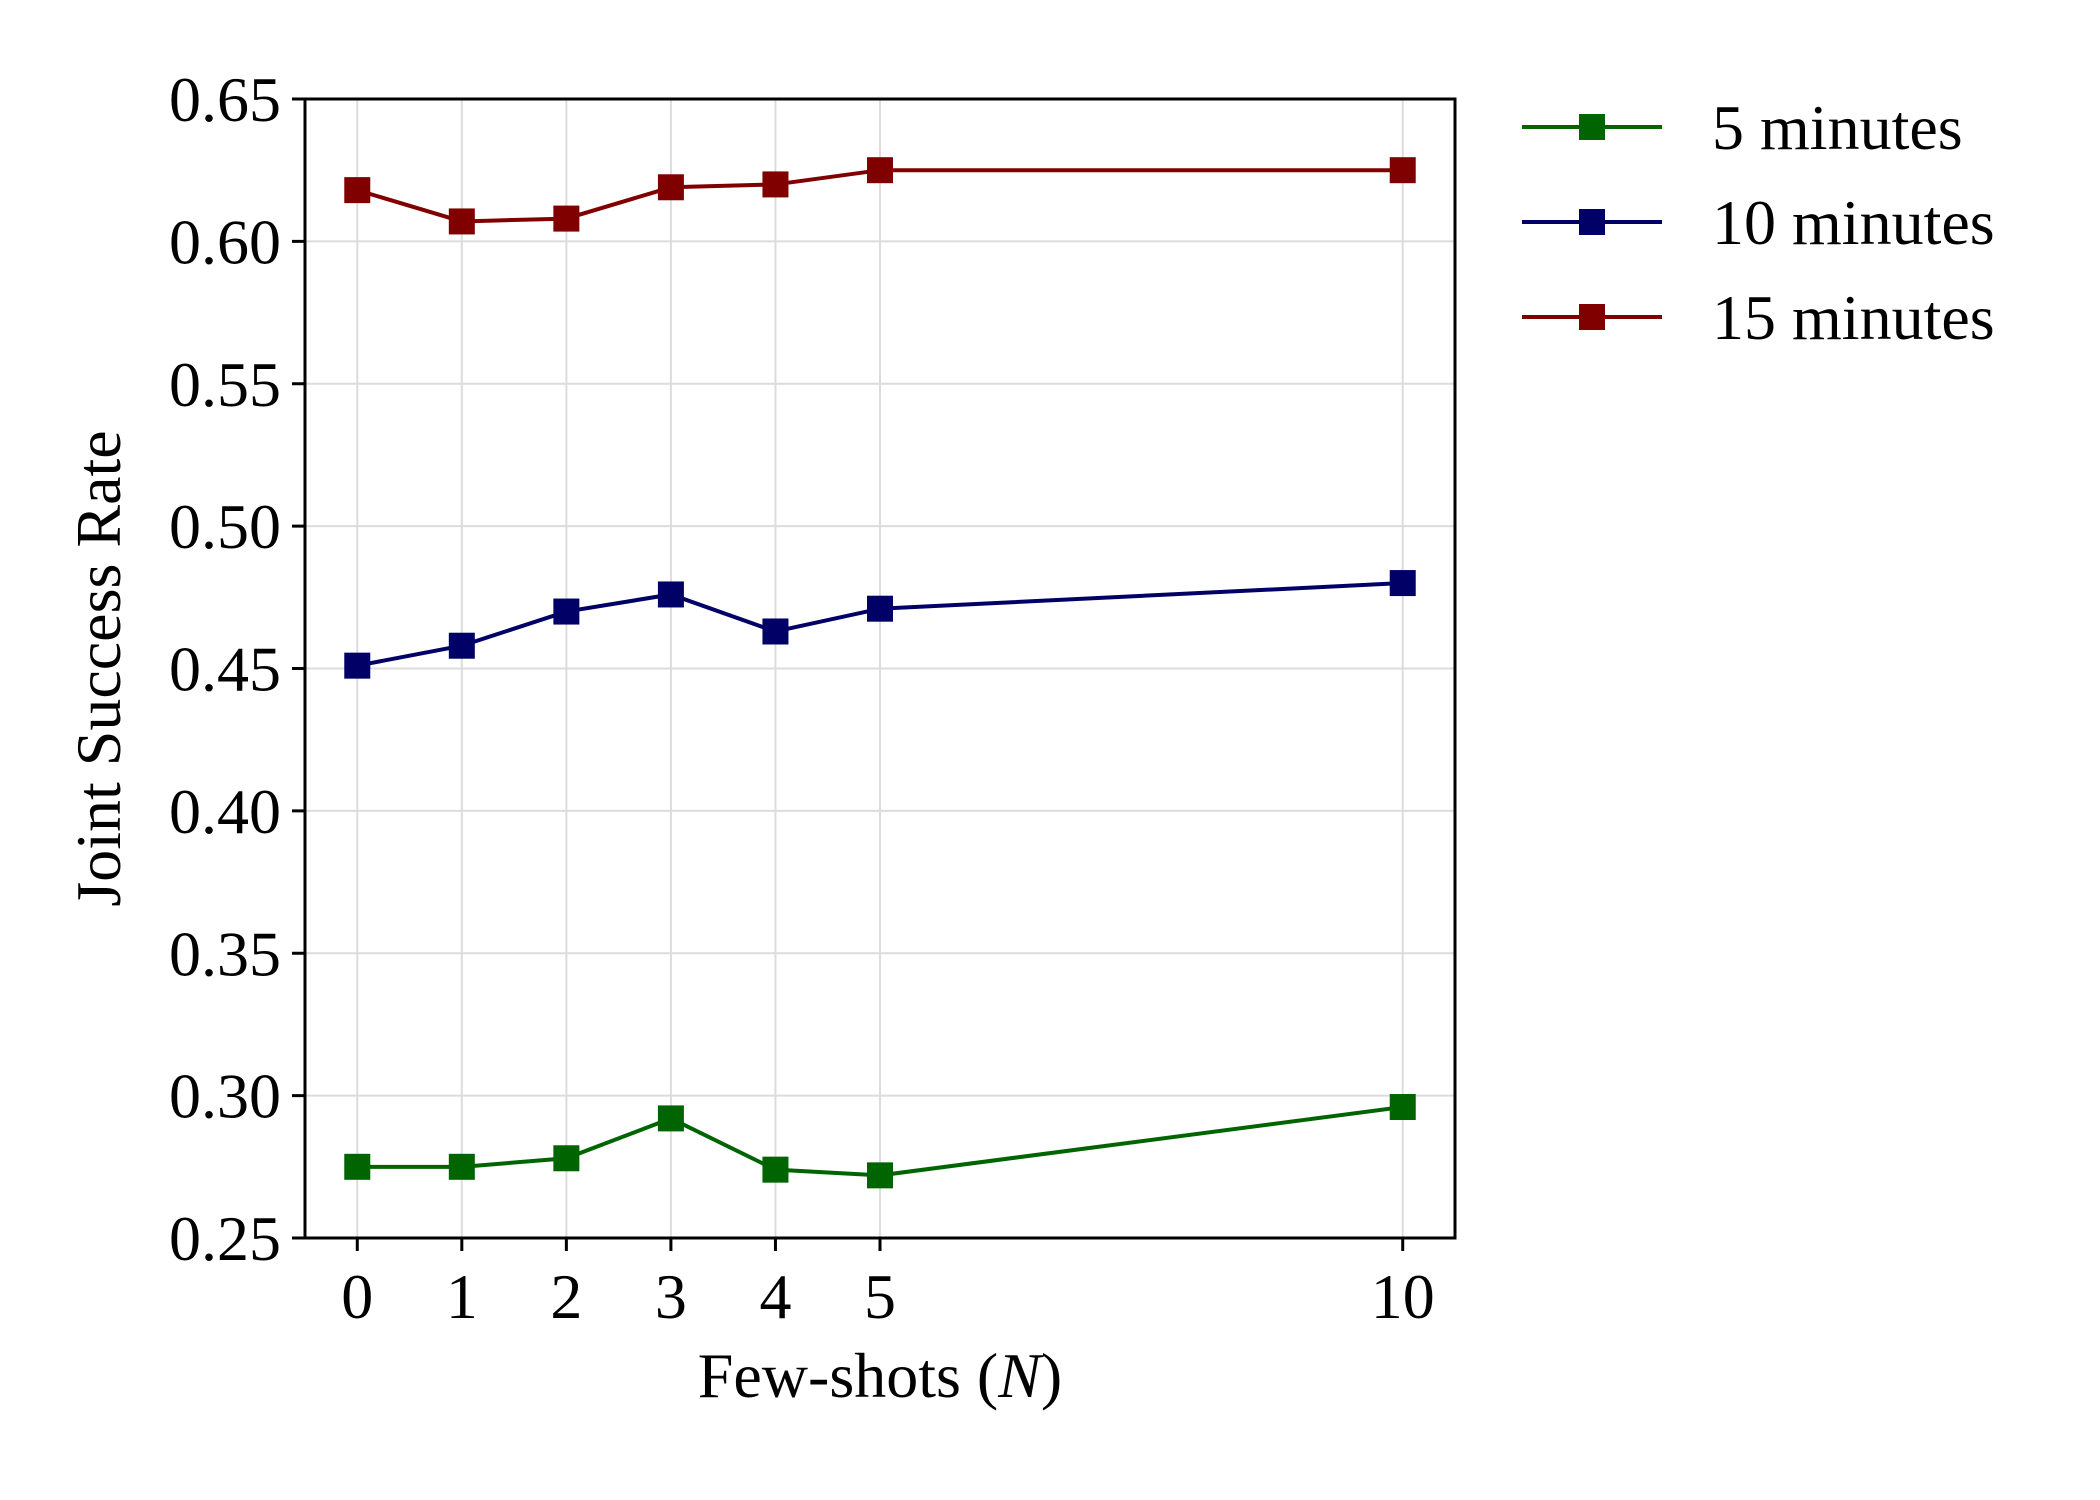  I want to click on legend-item: 15 minutes, so click(1758, 317).